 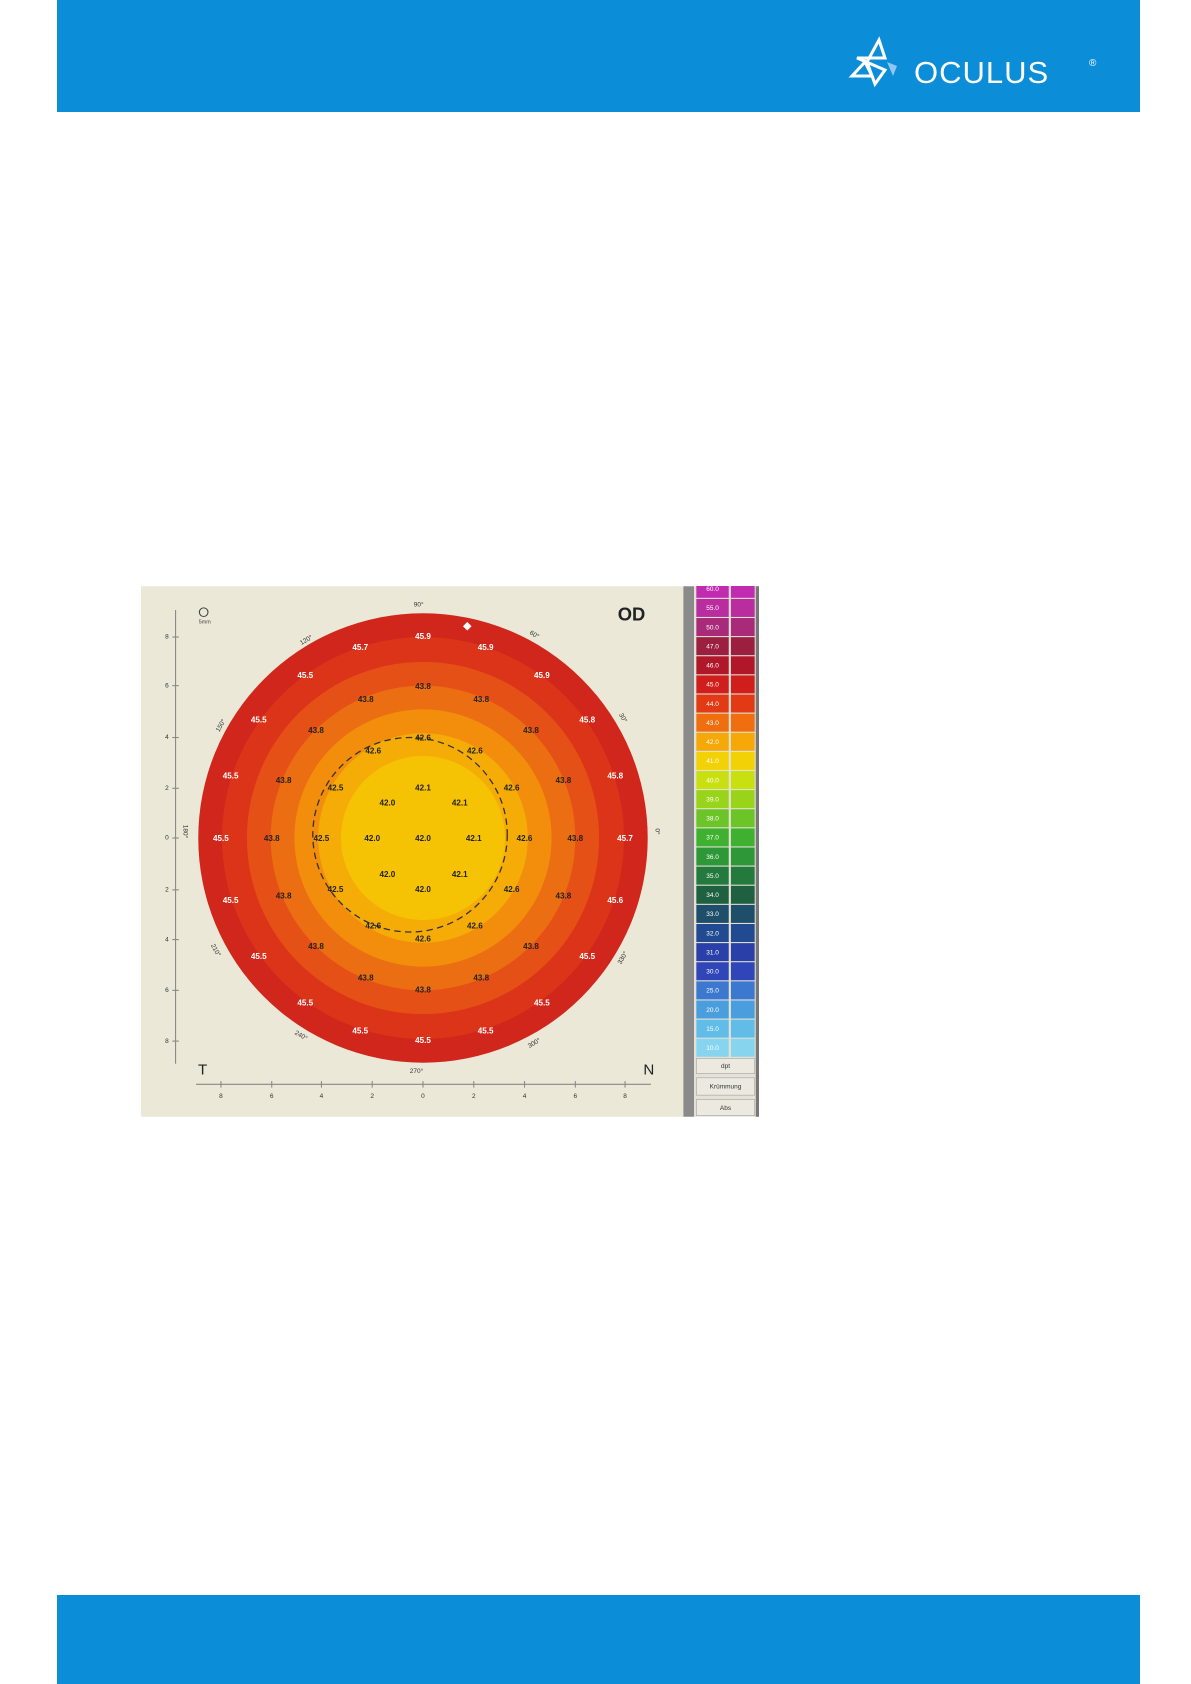 What do you see at coordinates (712, 1048) in the screenshot?
I see `scale-label: 10.0` at bounding box center [712, 1048].